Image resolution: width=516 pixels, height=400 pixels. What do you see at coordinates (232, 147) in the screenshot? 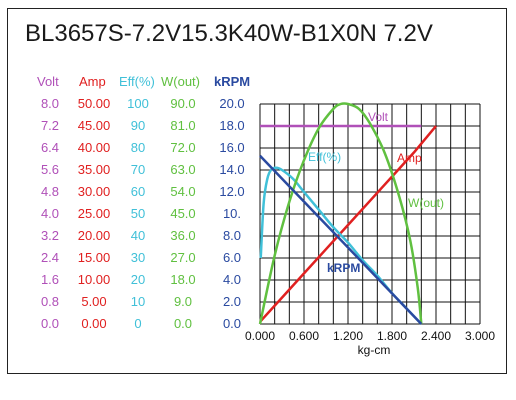
I see `column-value-krpm: 16.0` at bounding box center [232, 147].